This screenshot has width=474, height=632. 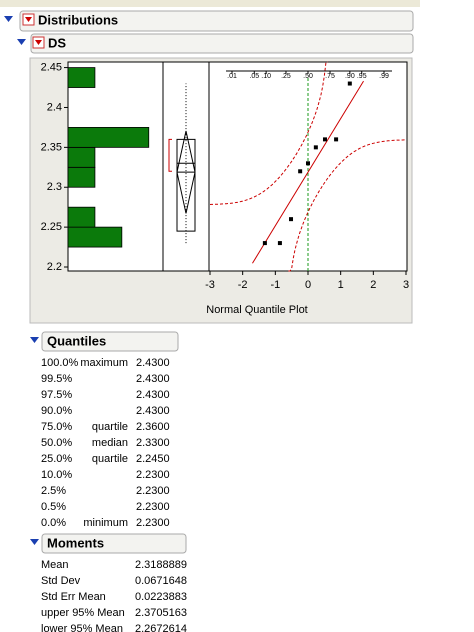 What do you see at coordinates (153, 459) in the screenshot?
I see `quantile-value: 2.2450` at bounding box center [153, 459].